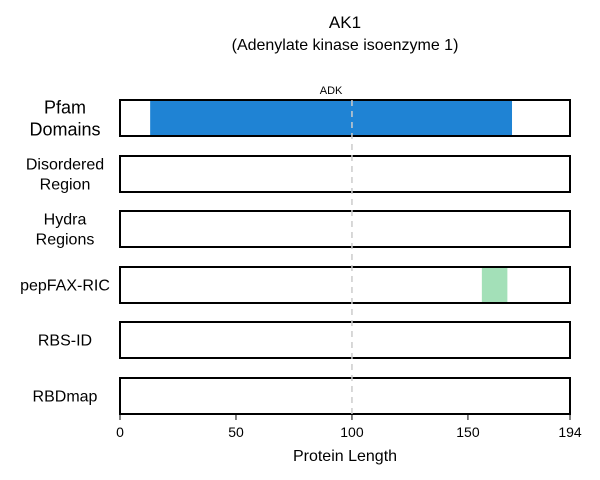  I want to click on track-label-0: Pfam Domains, so click(64, 118).